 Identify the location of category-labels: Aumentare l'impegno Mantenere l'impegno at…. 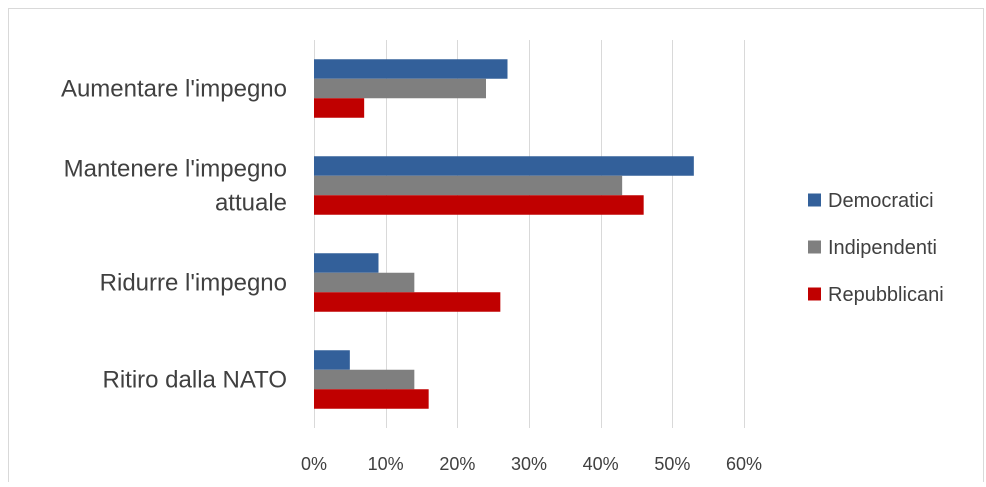
(174, 235).